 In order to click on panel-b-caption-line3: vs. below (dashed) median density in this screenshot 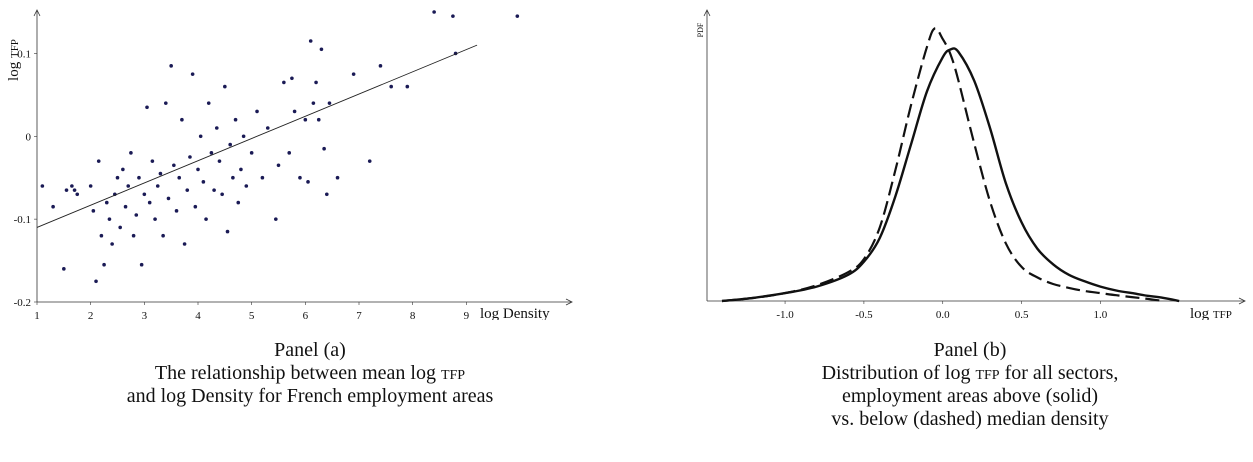, I will do `click(970, 419)`.